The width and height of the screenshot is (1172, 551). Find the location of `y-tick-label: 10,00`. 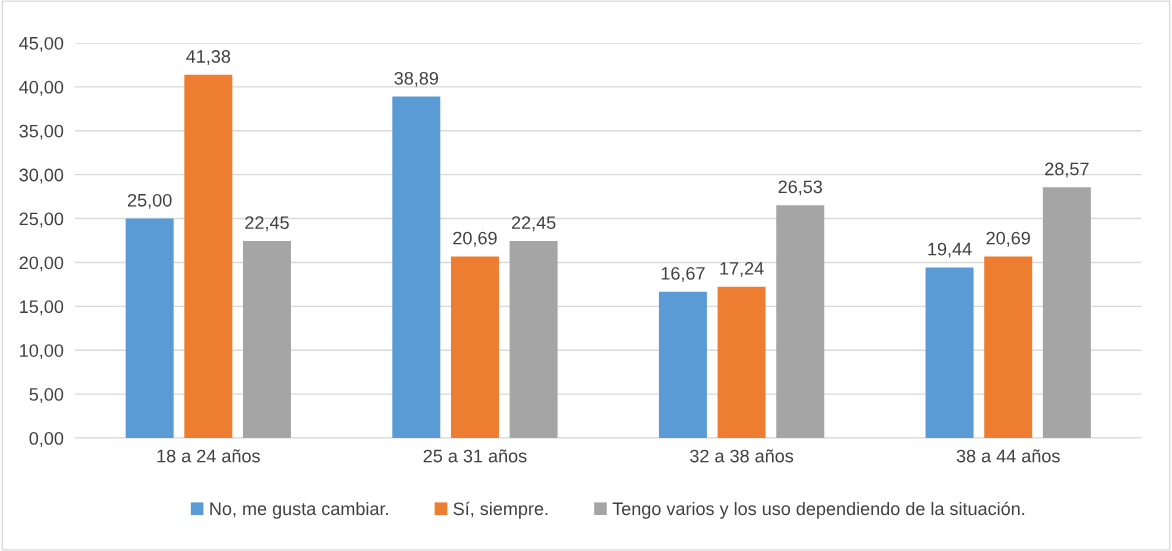

y-tick-label: 10,00 is located at coordinates (42, 352).